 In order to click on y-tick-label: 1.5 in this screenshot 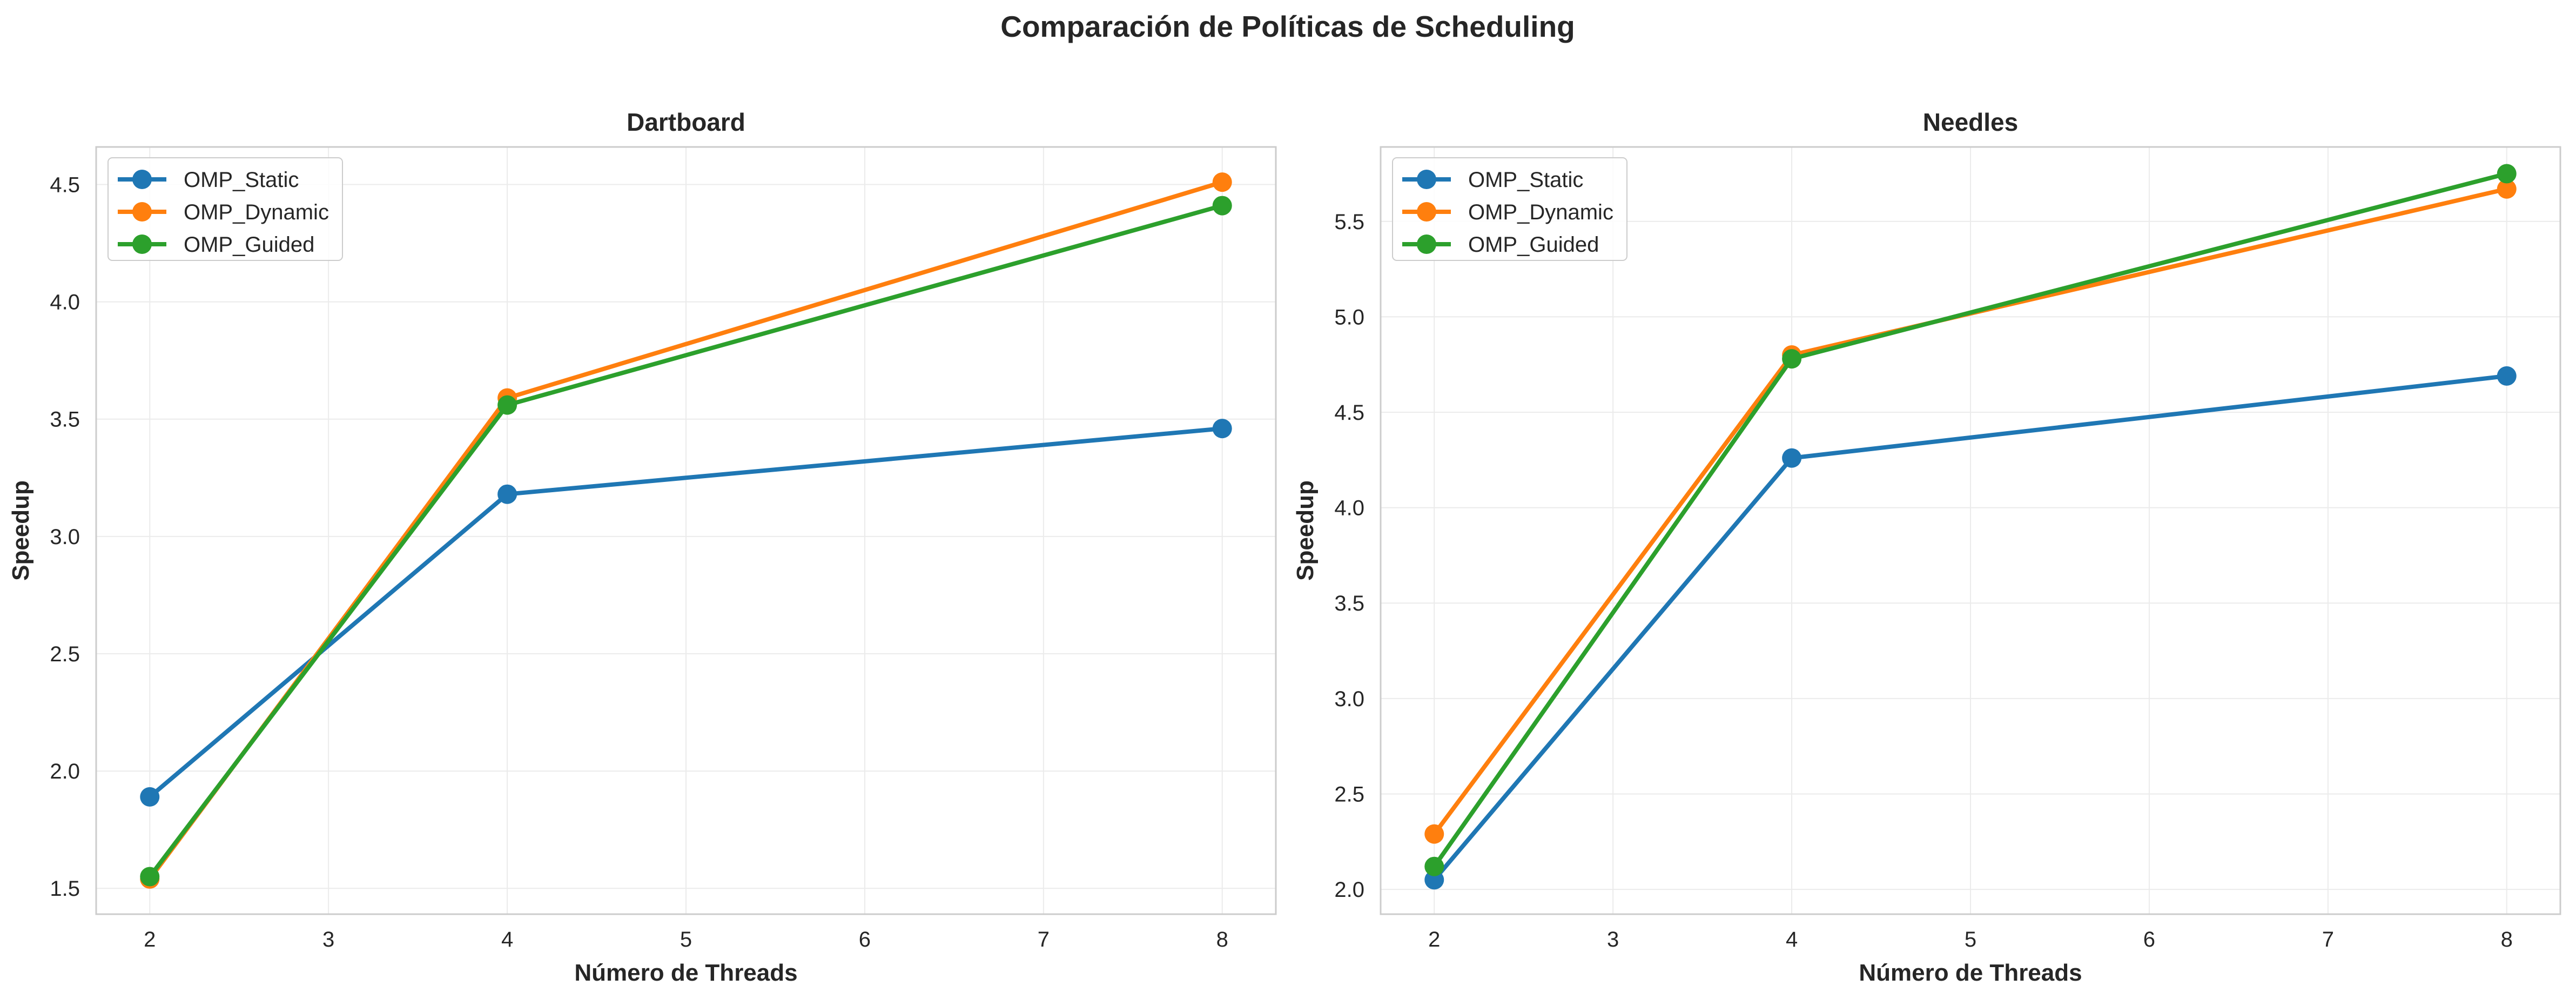, I will do `click(65, 889)`.